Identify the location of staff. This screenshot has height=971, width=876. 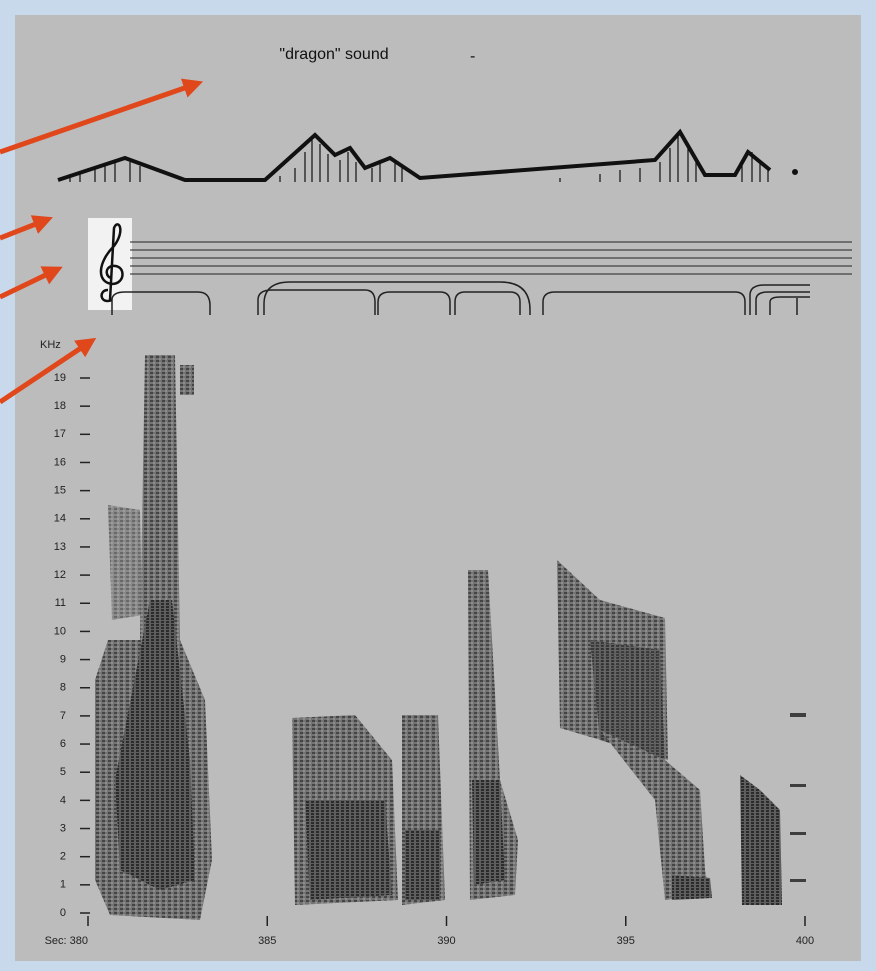
(470, 266).